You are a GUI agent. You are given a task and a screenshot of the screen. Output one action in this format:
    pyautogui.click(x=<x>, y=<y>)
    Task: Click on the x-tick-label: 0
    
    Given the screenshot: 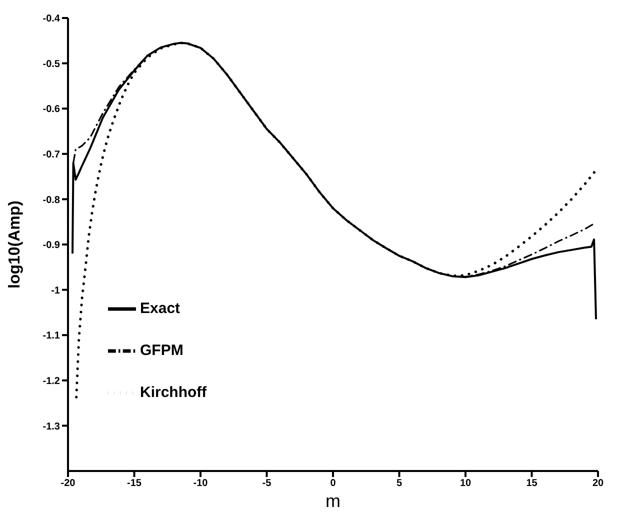 What is the action you would take?
    pyautogui.click(x=333, y=484)
    